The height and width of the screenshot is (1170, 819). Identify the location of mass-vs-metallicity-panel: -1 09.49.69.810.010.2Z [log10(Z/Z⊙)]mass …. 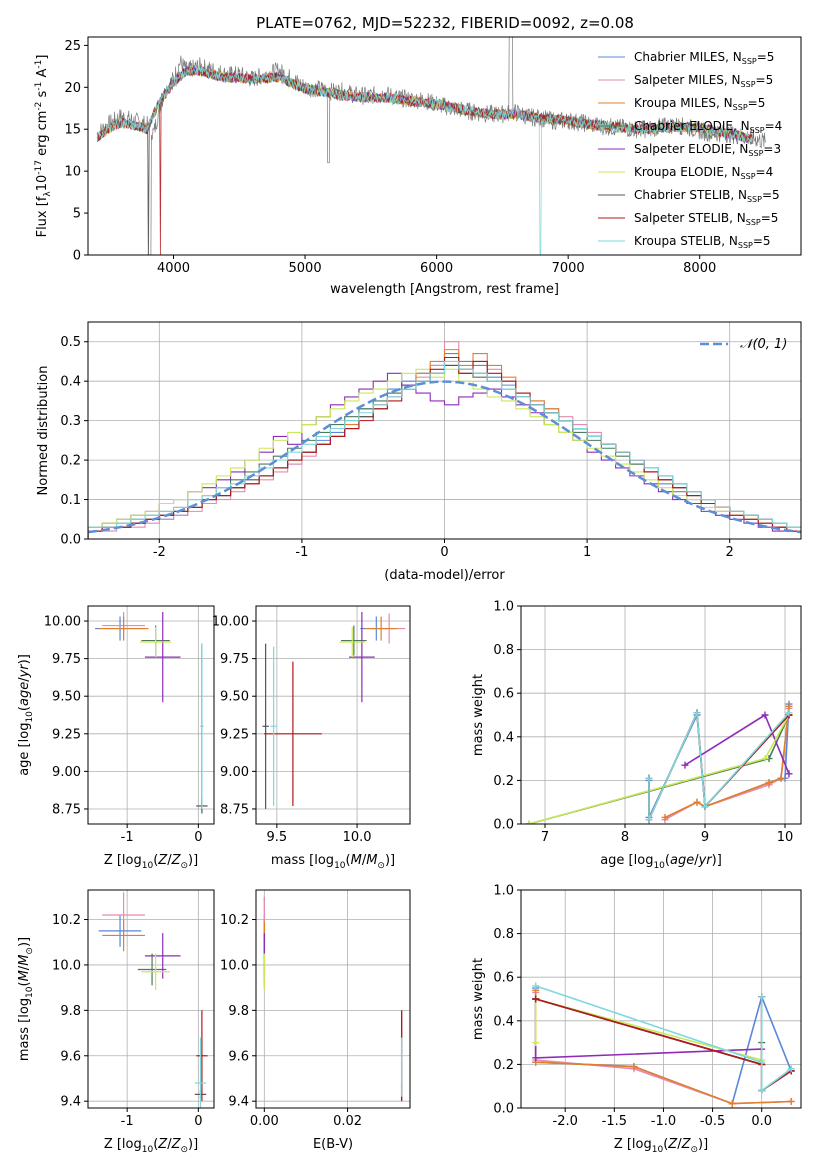
(116, 1022).